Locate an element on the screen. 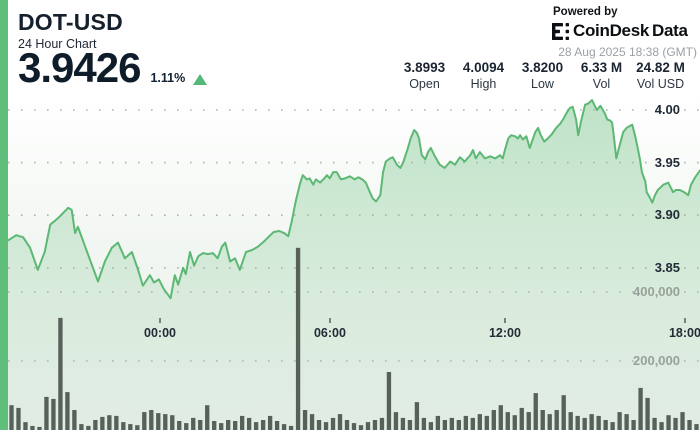 The image size is (700, 430). stat-open-value: 3.8993 is located at coordinates (424, 67).